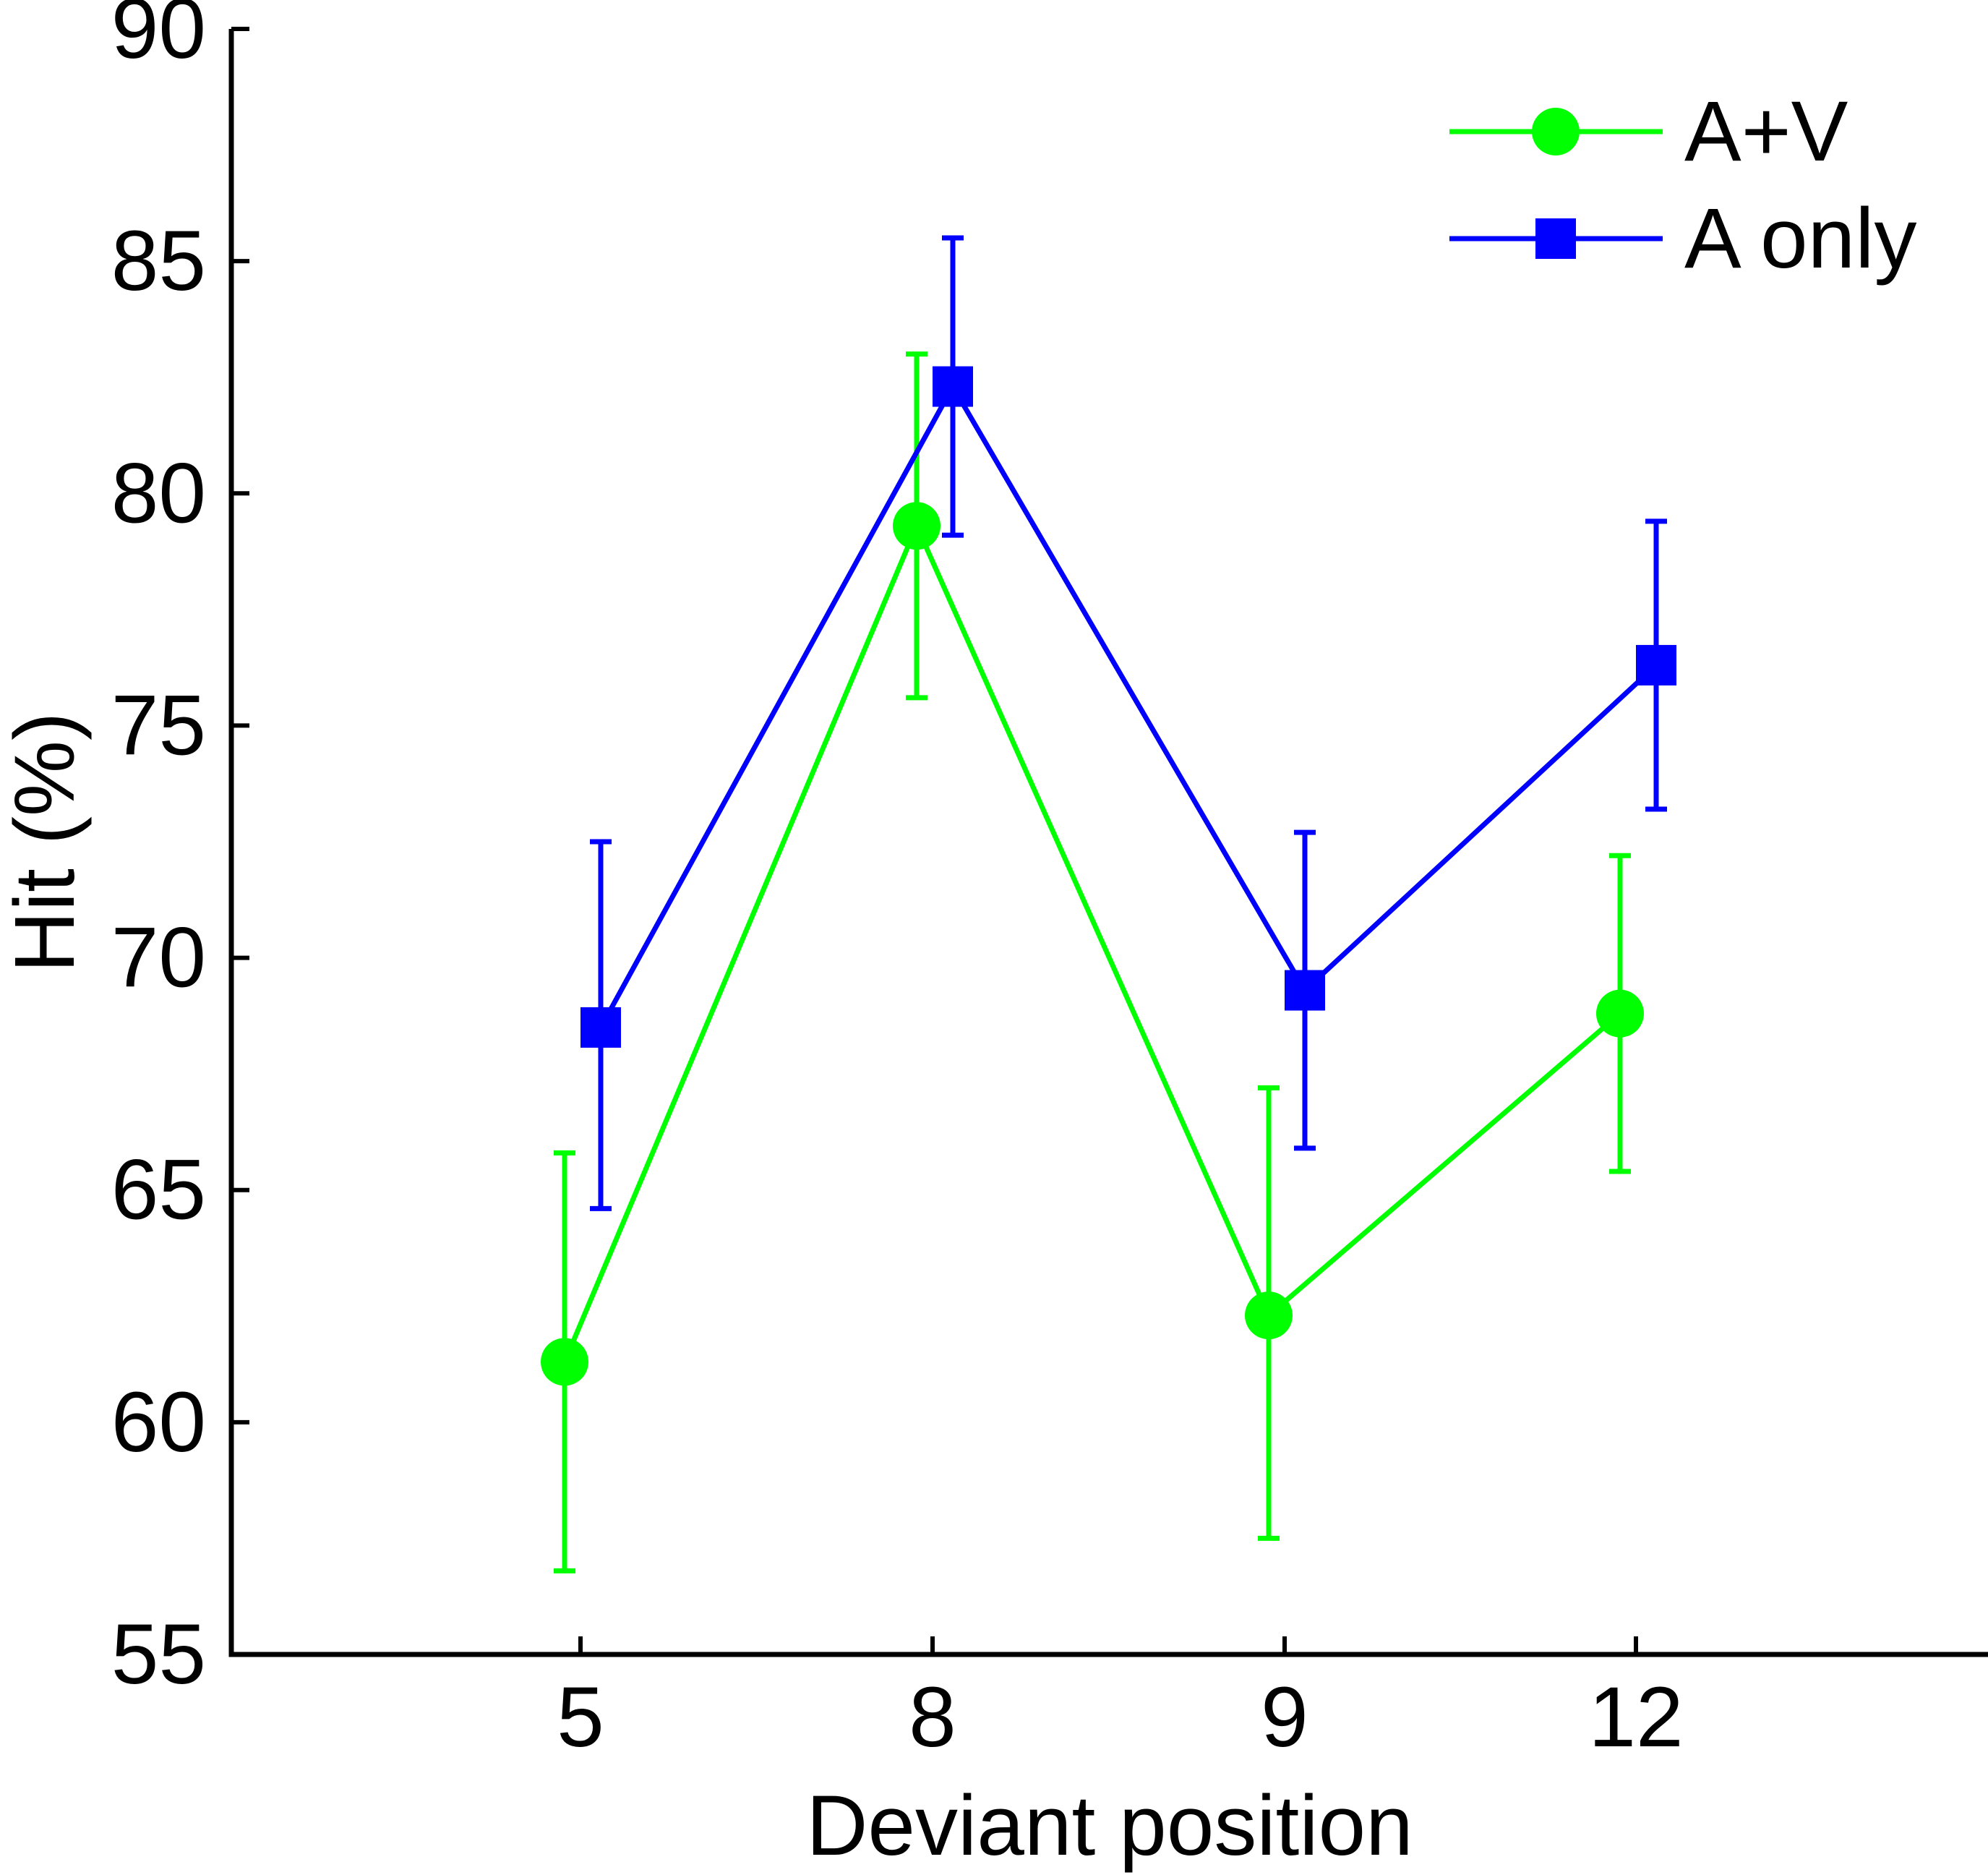  What do you see at coordinates (1284, 1718) in the screenshot?
I see `x-tick-label: 9` at bounding box center [1284, 1718].